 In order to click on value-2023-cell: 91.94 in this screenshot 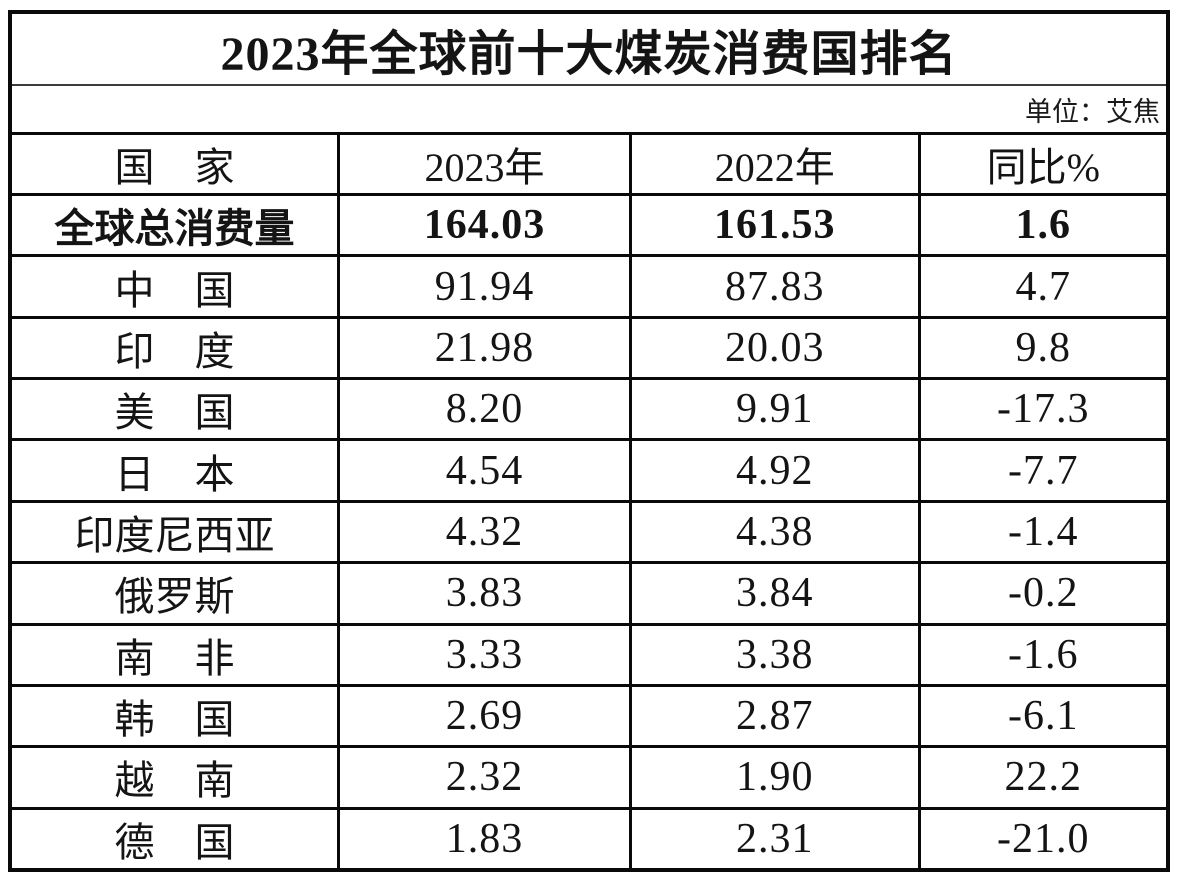, I will do `click(485, 286)`.